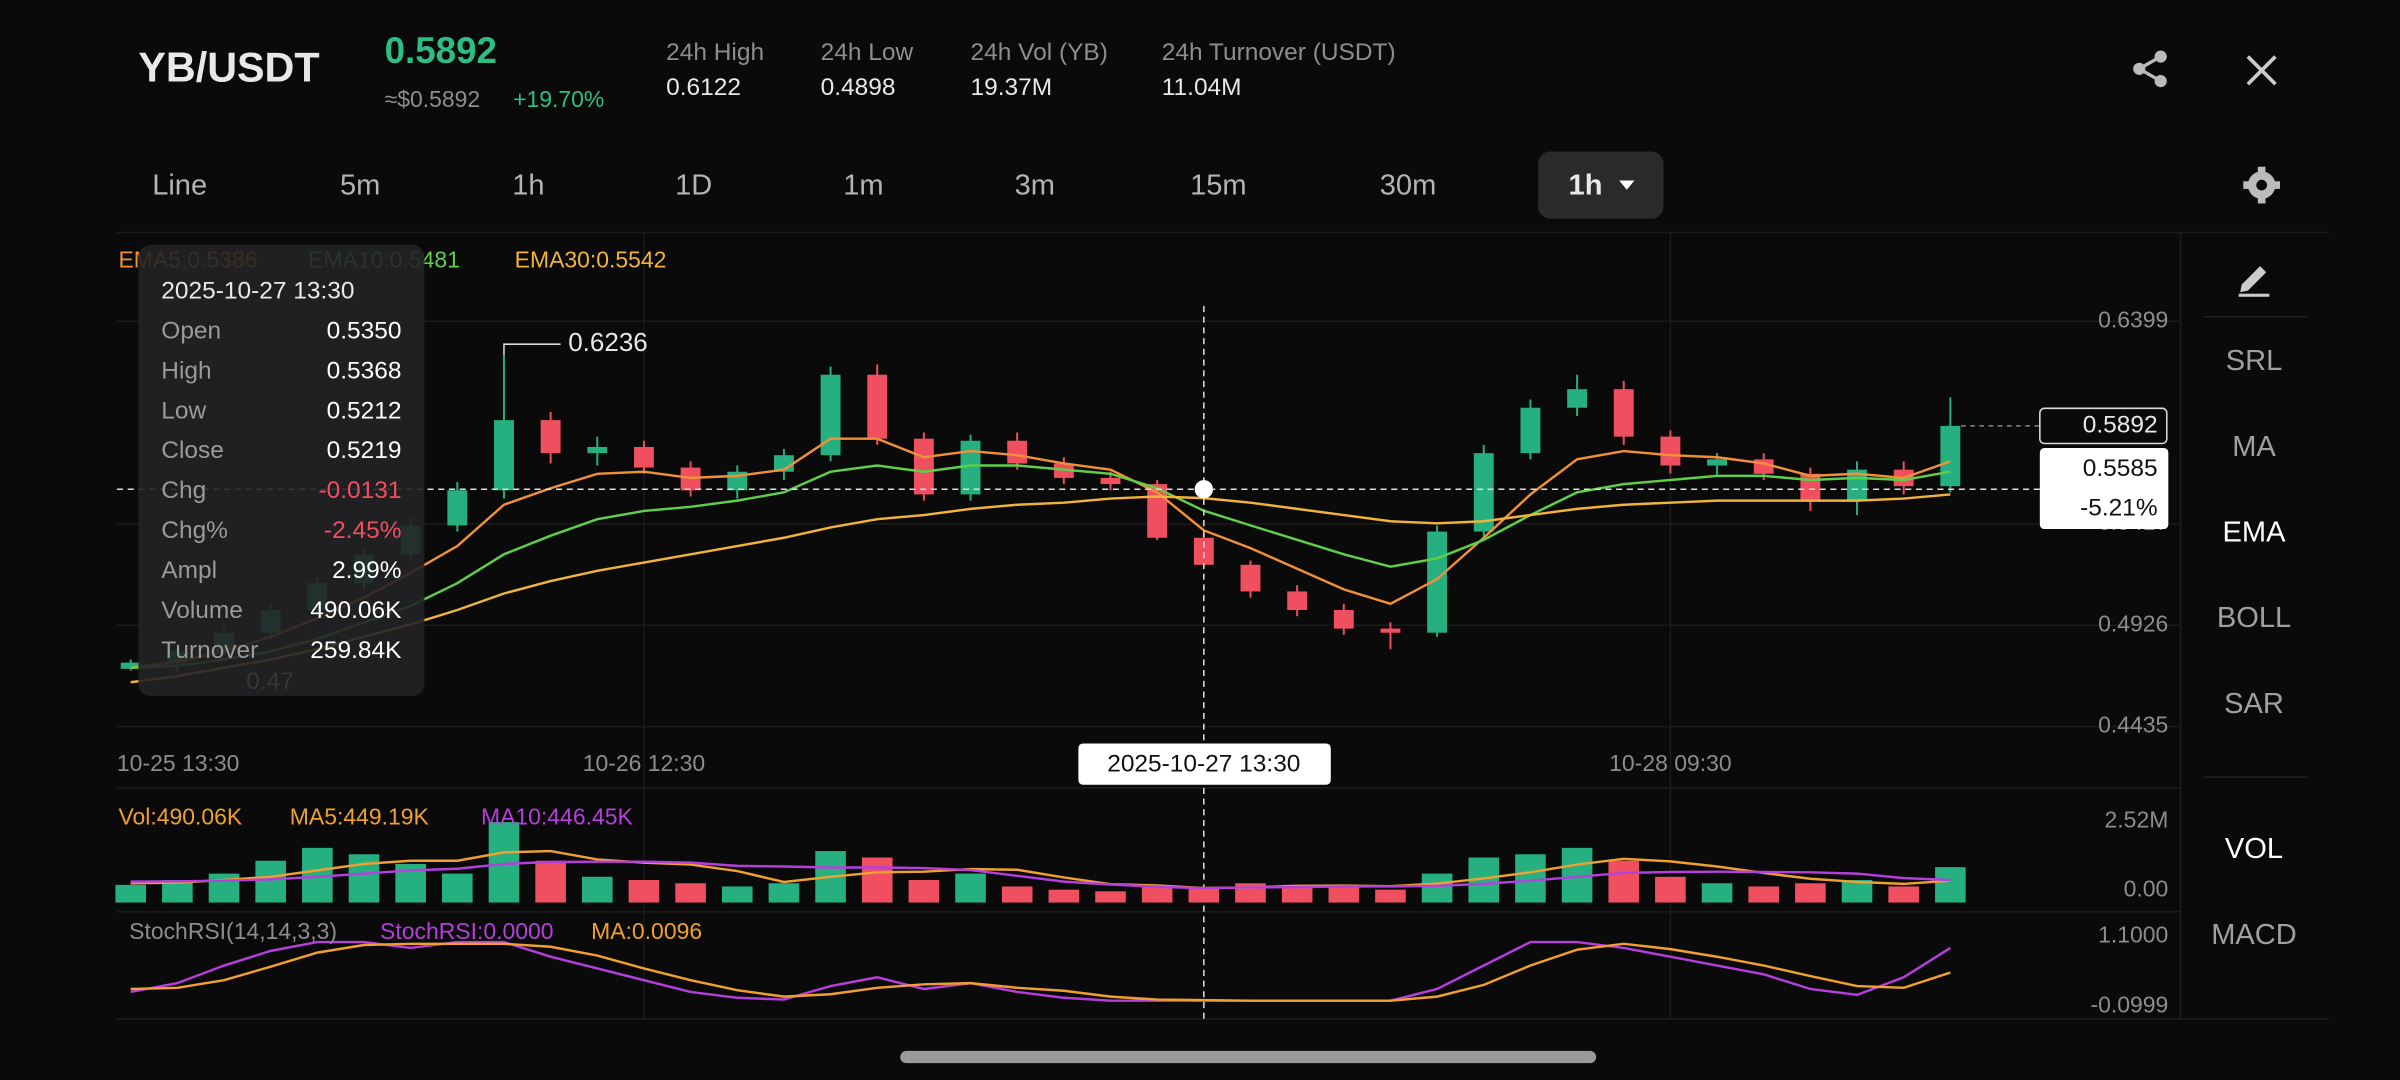 The height and width of the screenshot is (1080, 2400). Describe the element at coordinates (281, 470) in the screenshot. I see `tooltip-box` at that location.